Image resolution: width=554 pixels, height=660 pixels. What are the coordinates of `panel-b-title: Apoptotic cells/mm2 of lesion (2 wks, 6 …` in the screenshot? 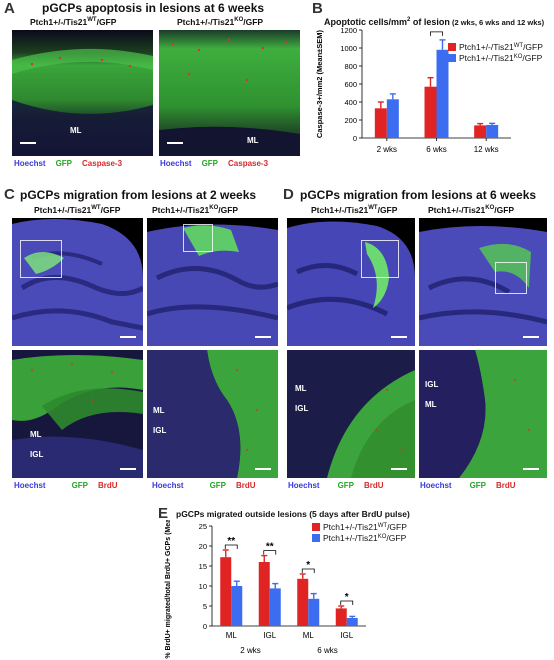 It's located at (434, 22).